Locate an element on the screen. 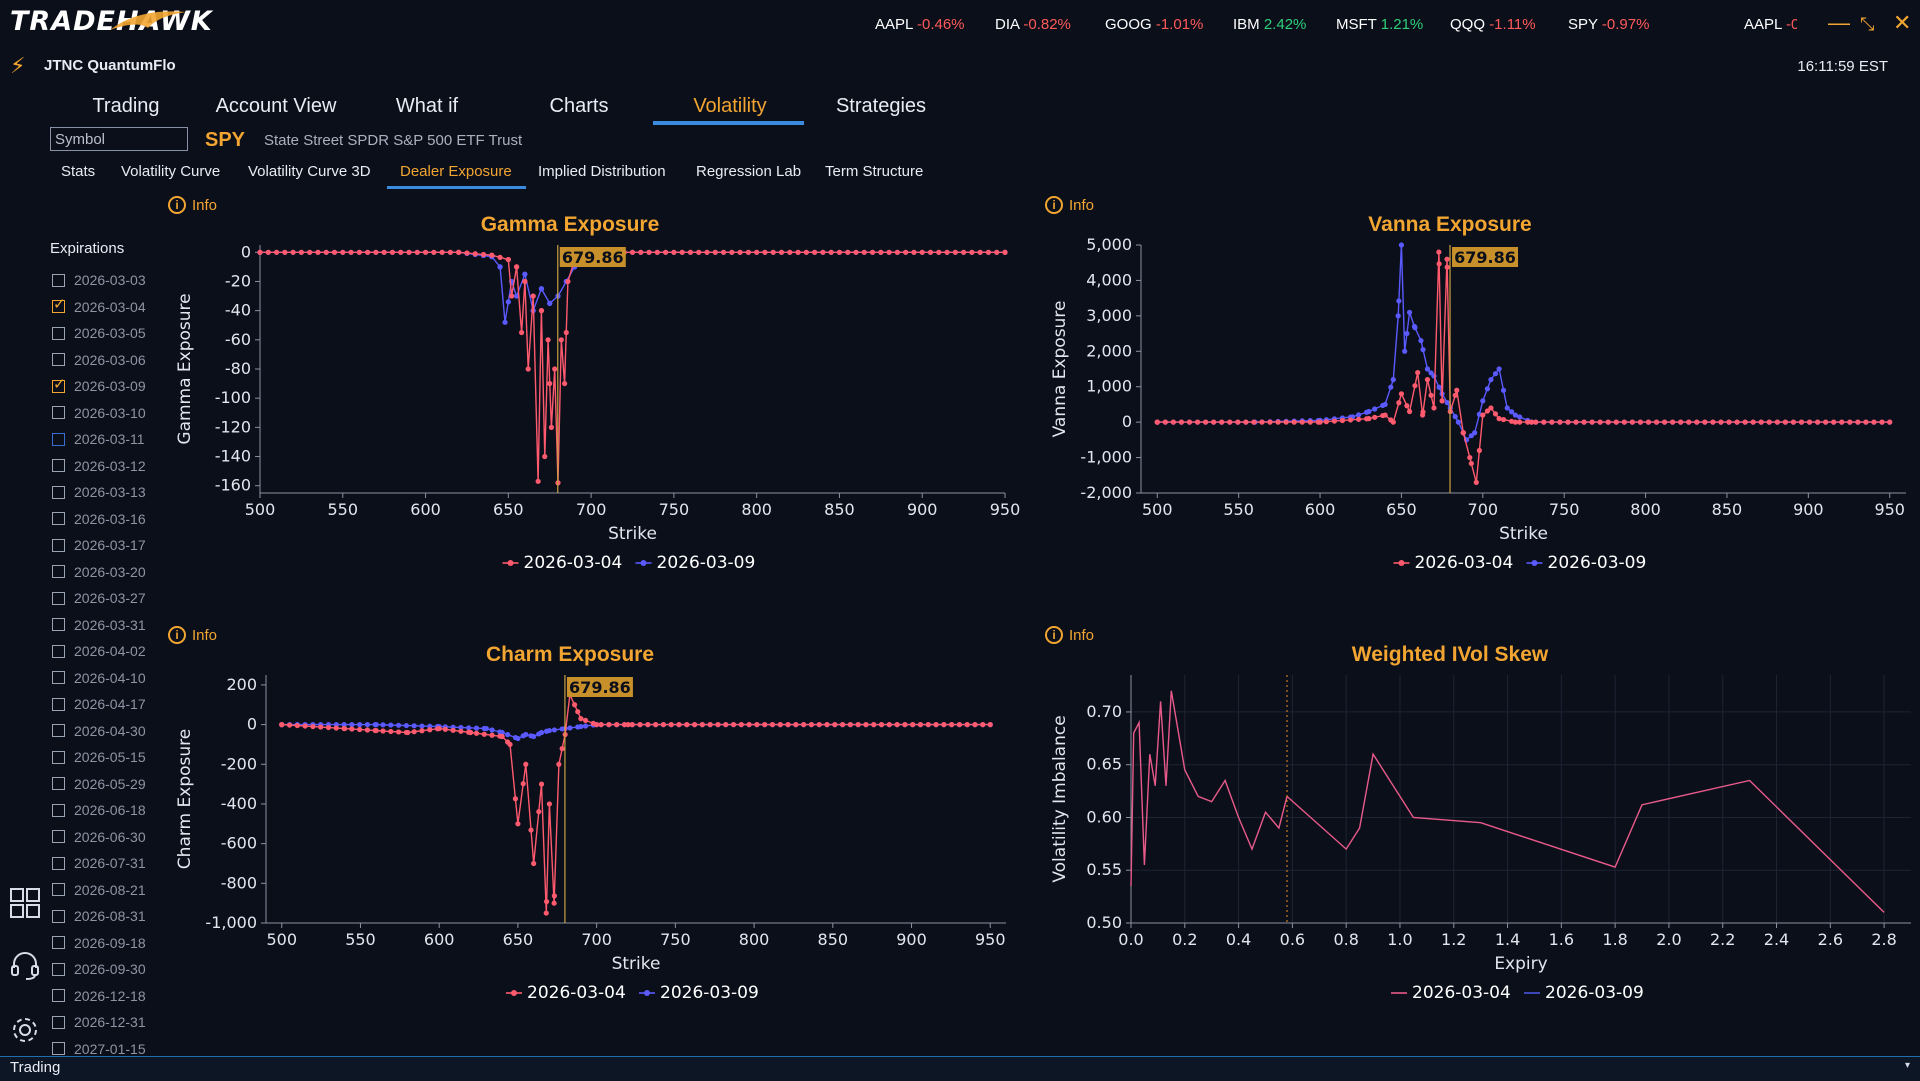 The image size is (1920, 1081). expiration-item: 2026-03-16 is located at coordinates (99, 519).